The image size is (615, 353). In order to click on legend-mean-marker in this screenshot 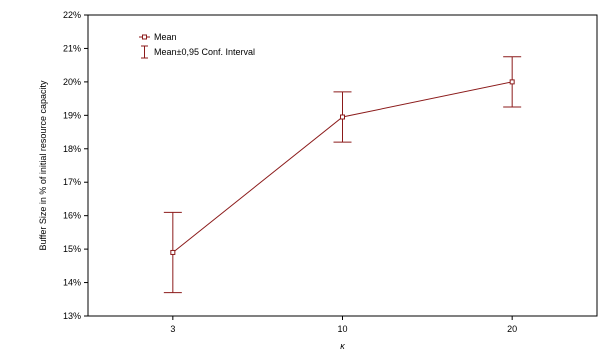, I will do `click(144, 37)`.